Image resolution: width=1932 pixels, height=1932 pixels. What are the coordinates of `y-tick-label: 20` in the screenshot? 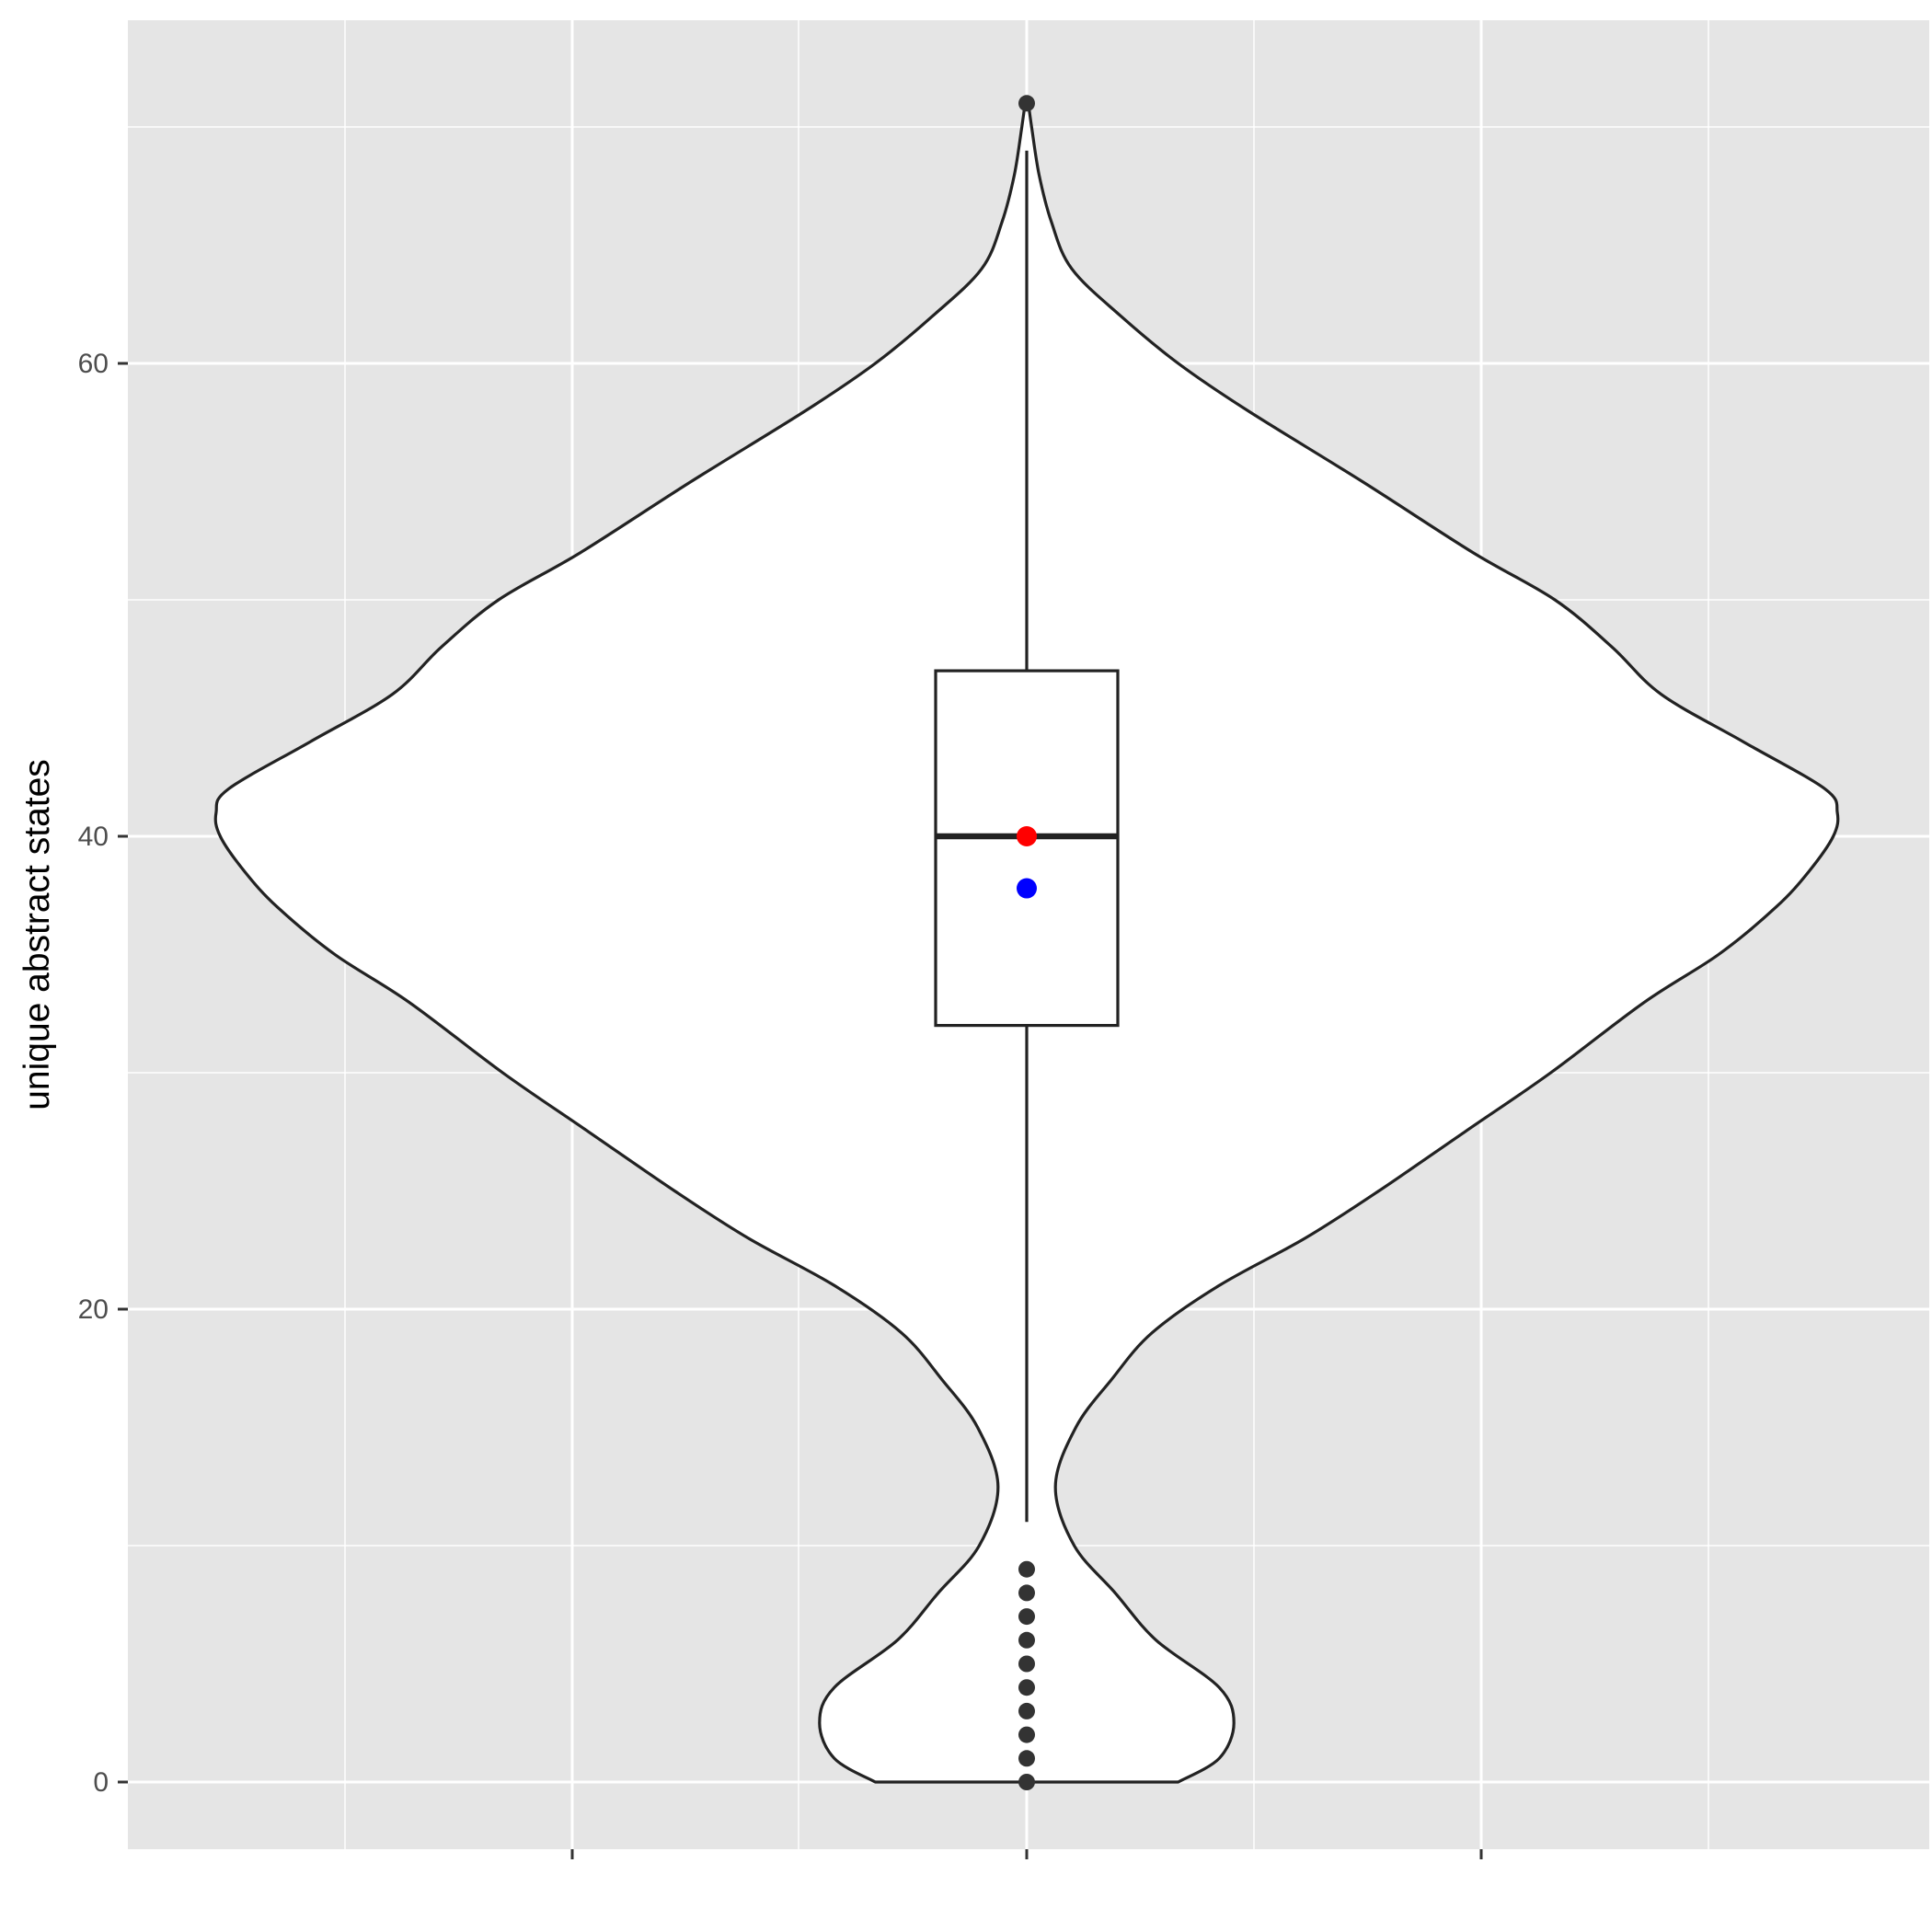 It's located at (93, 1309).